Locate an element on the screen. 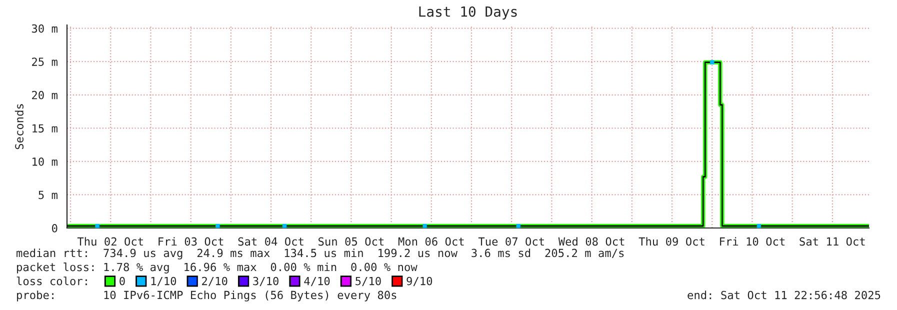  y-tick-label: 0 is located at coordinates (55, 228).